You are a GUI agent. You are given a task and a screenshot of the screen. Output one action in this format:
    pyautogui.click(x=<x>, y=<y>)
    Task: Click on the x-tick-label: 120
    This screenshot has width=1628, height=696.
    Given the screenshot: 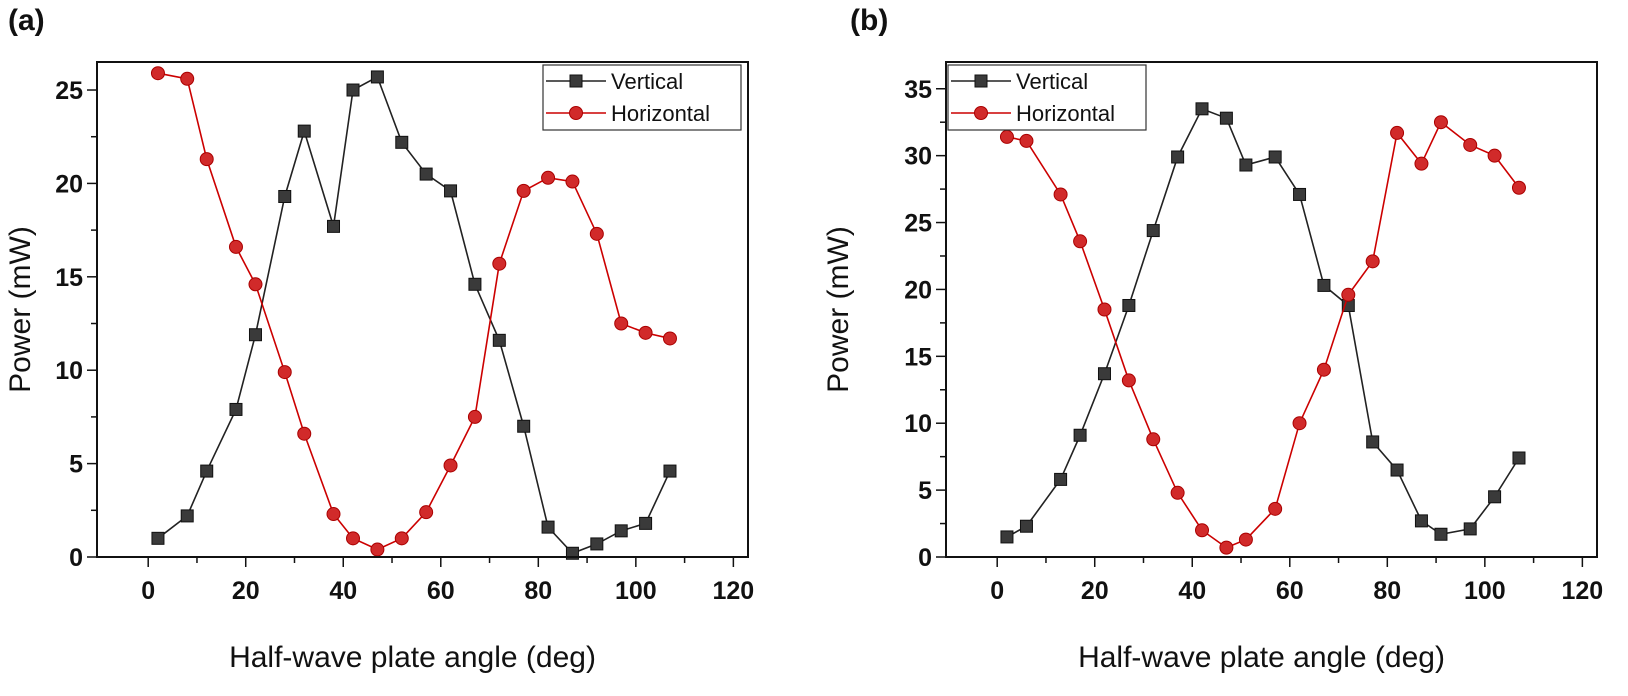 What is the action you would take?
    pyautogui.click(x=1583, y=591)
    